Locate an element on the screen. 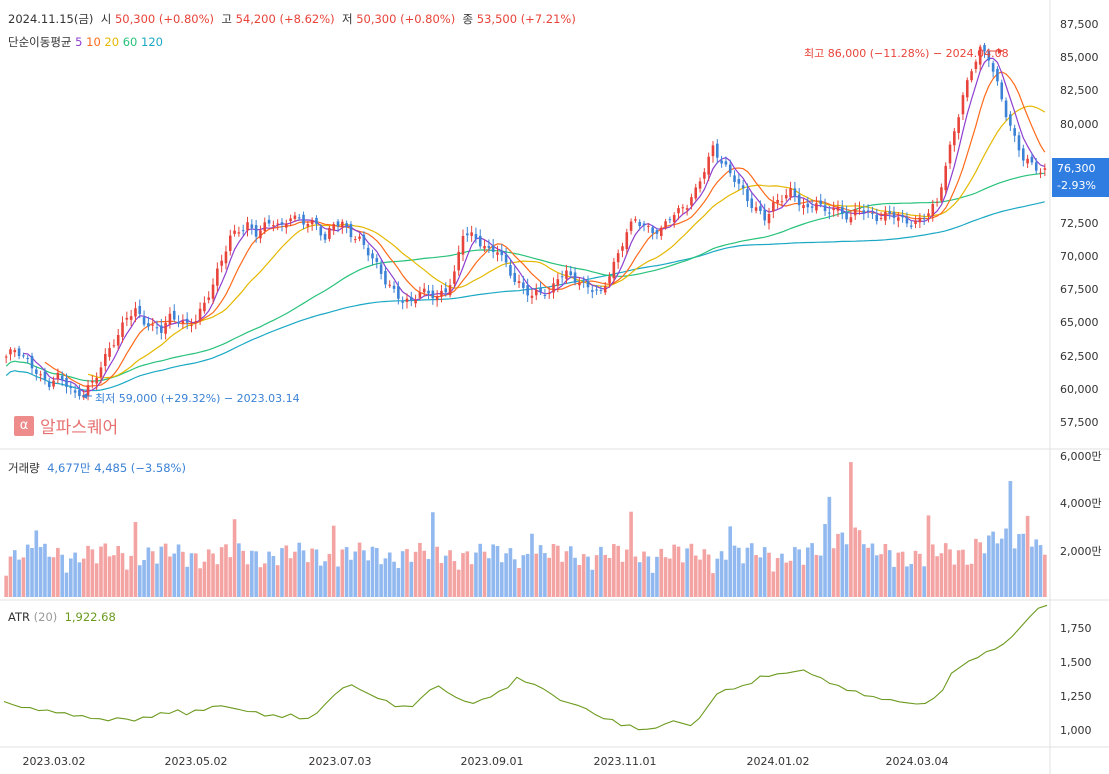  date-tick-label: 2023.11.01 is located at coordinates (625, 761).